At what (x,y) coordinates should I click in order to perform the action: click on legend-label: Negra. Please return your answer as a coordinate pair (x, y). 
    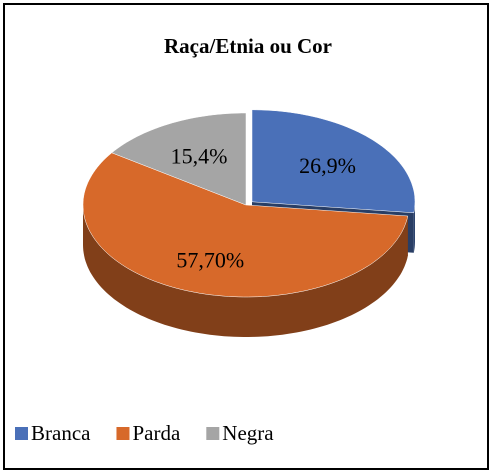
    Looking at the image, I should click on (248, 433).